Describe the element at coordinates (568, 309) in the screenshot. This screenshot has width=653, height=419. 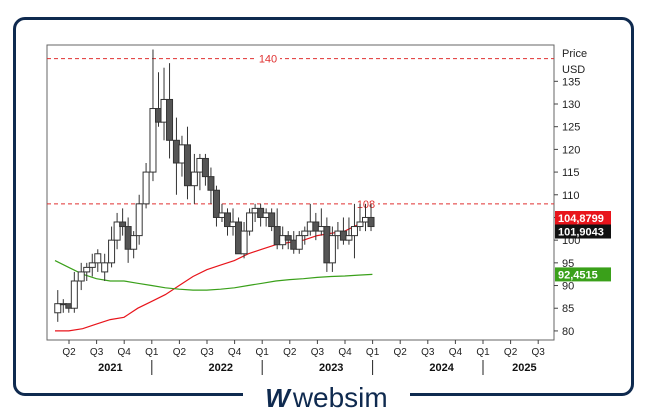
I see `y-tick-label: 85` at that location.